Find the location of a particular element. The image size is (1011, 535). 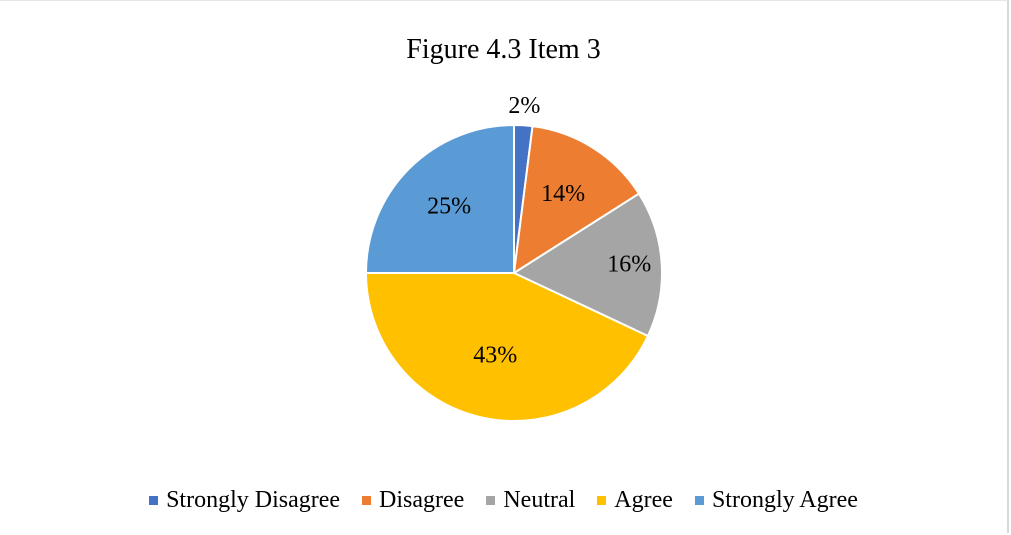

pie-slice-disagree is located at coordinates (576, 200).